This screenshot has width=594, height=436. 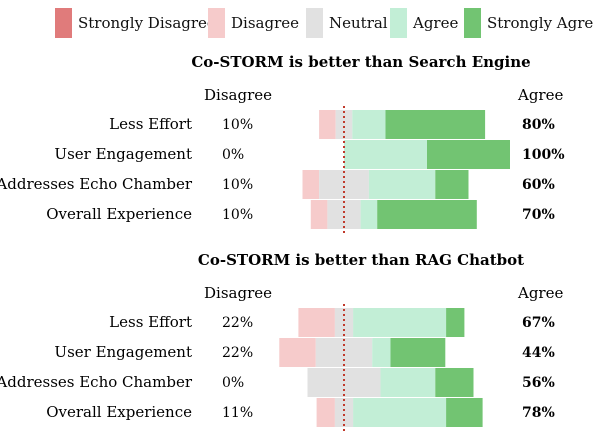 What do you see at coordinates (237, 413) in the screenshot?
I see `disagree-percent: 11%` at bounding box center [237, 413].